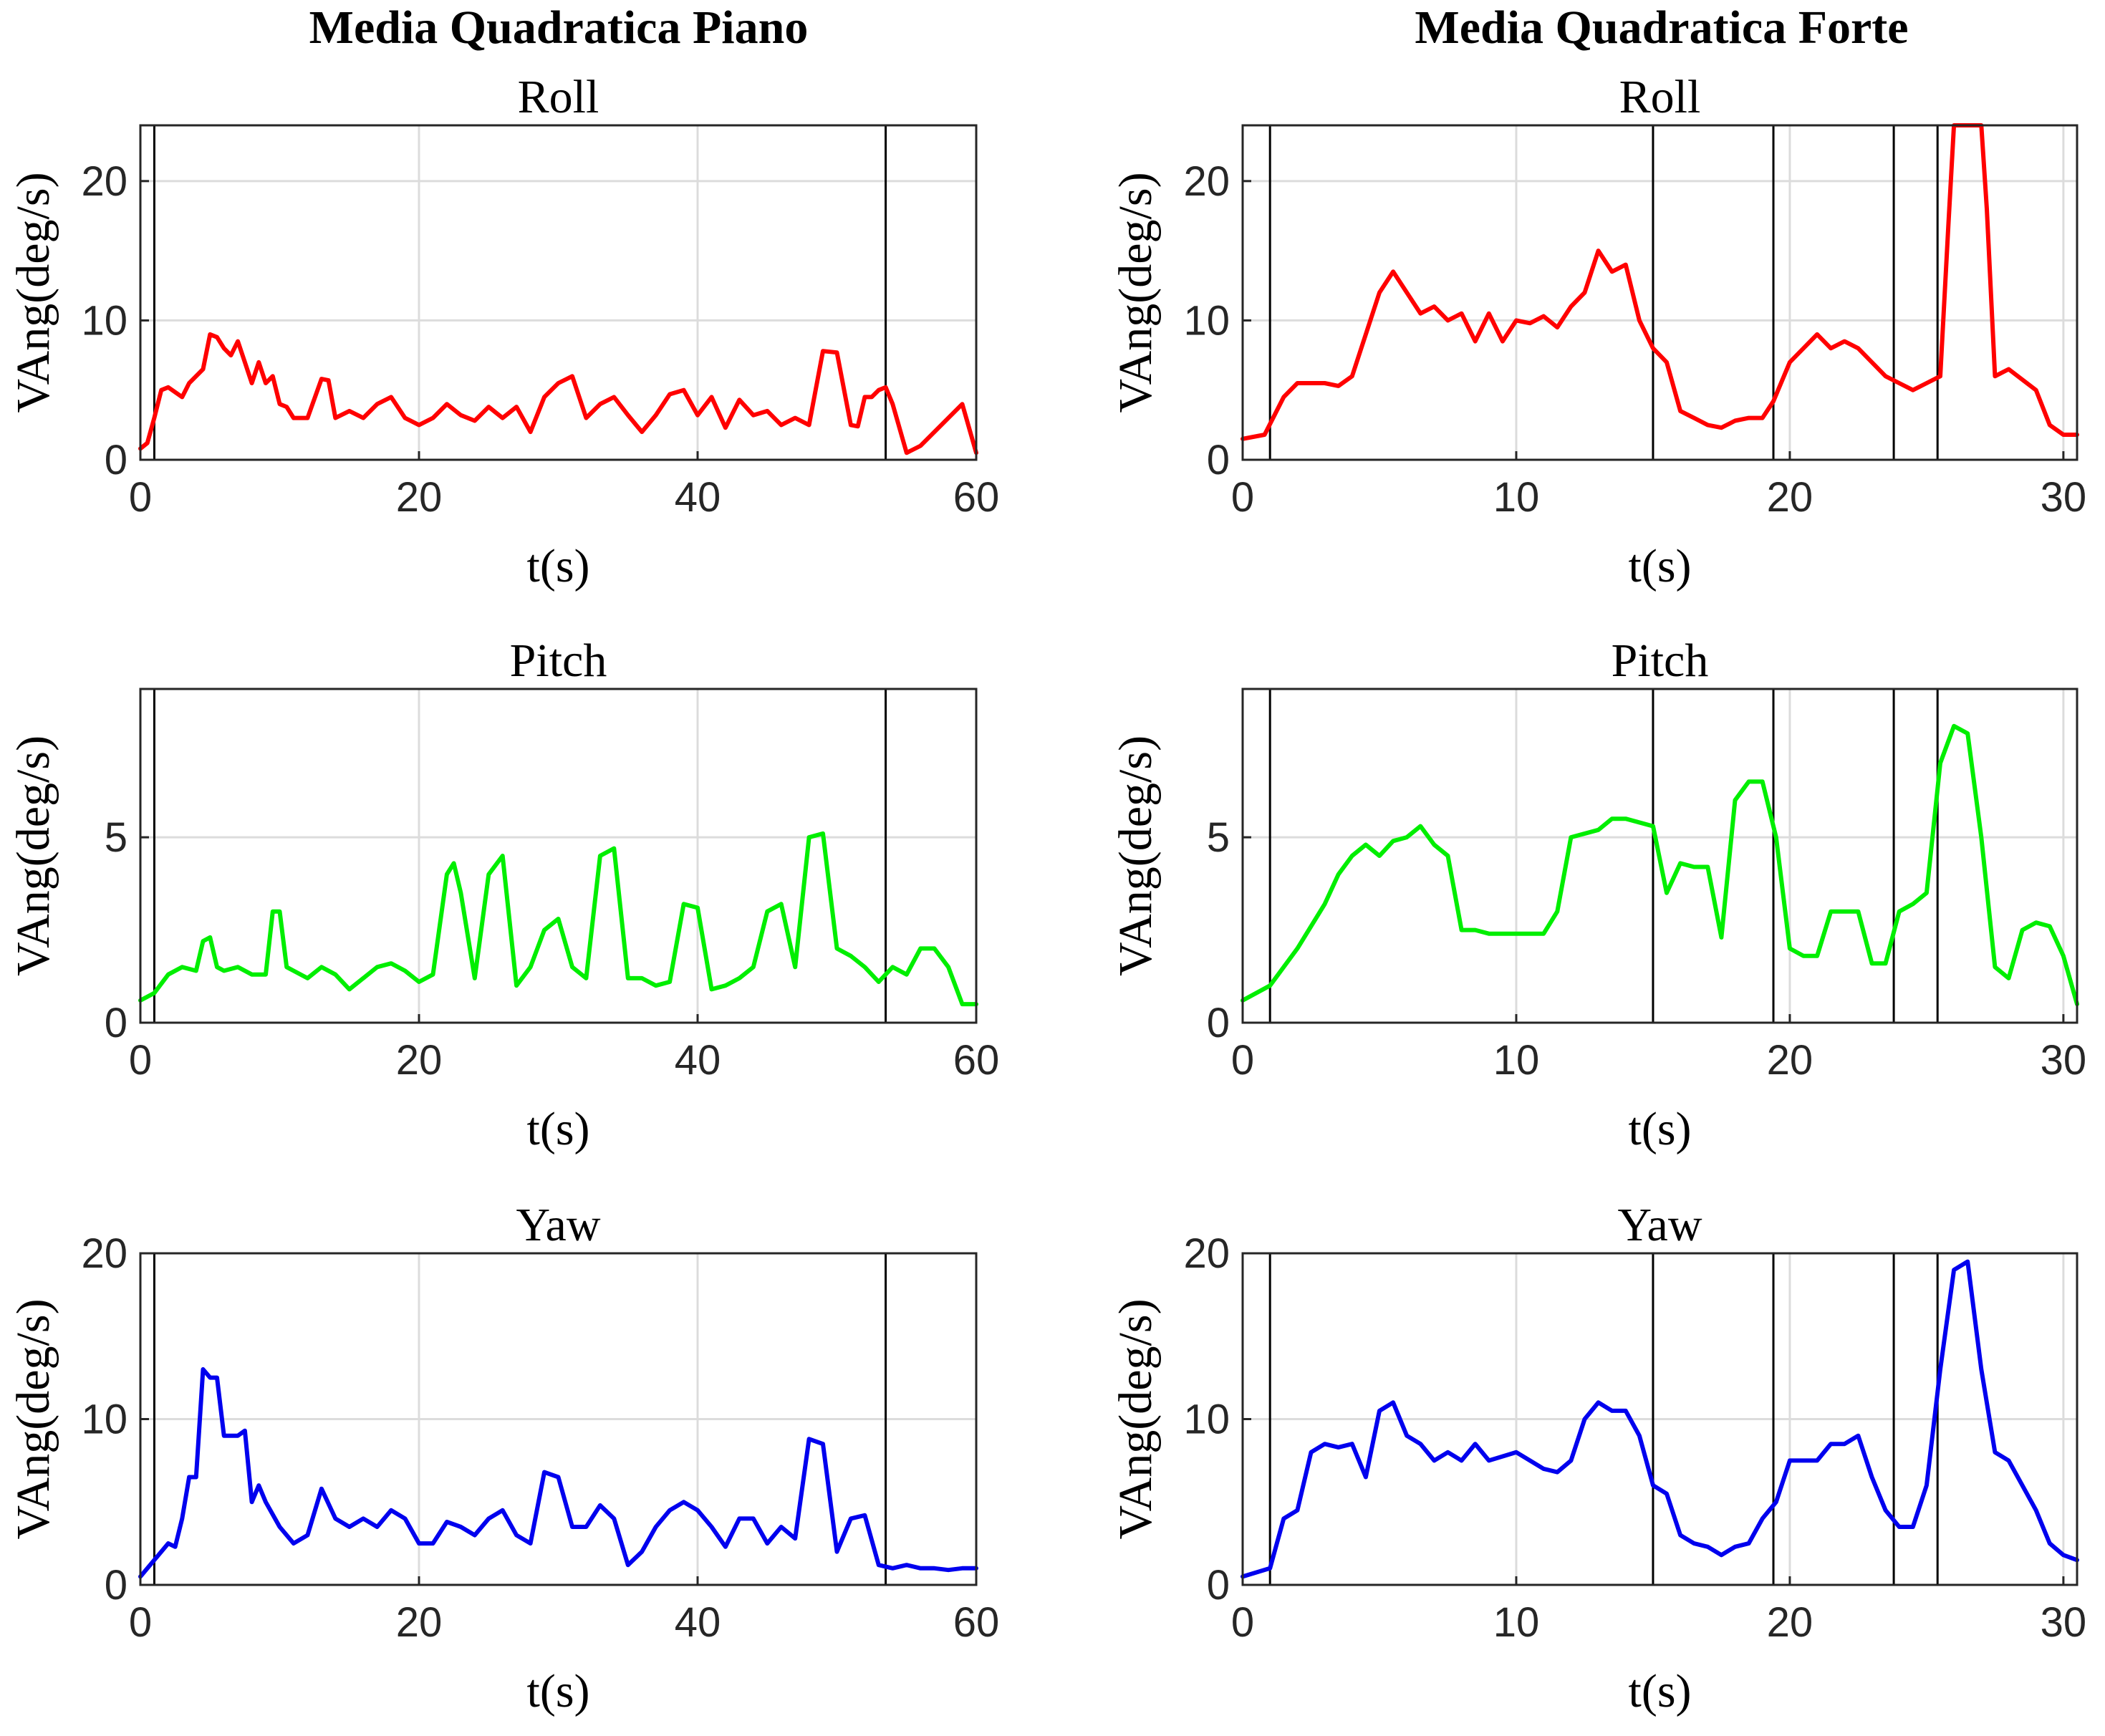  I want to click on series-line-forte-yaw, so click(1660, 1419).